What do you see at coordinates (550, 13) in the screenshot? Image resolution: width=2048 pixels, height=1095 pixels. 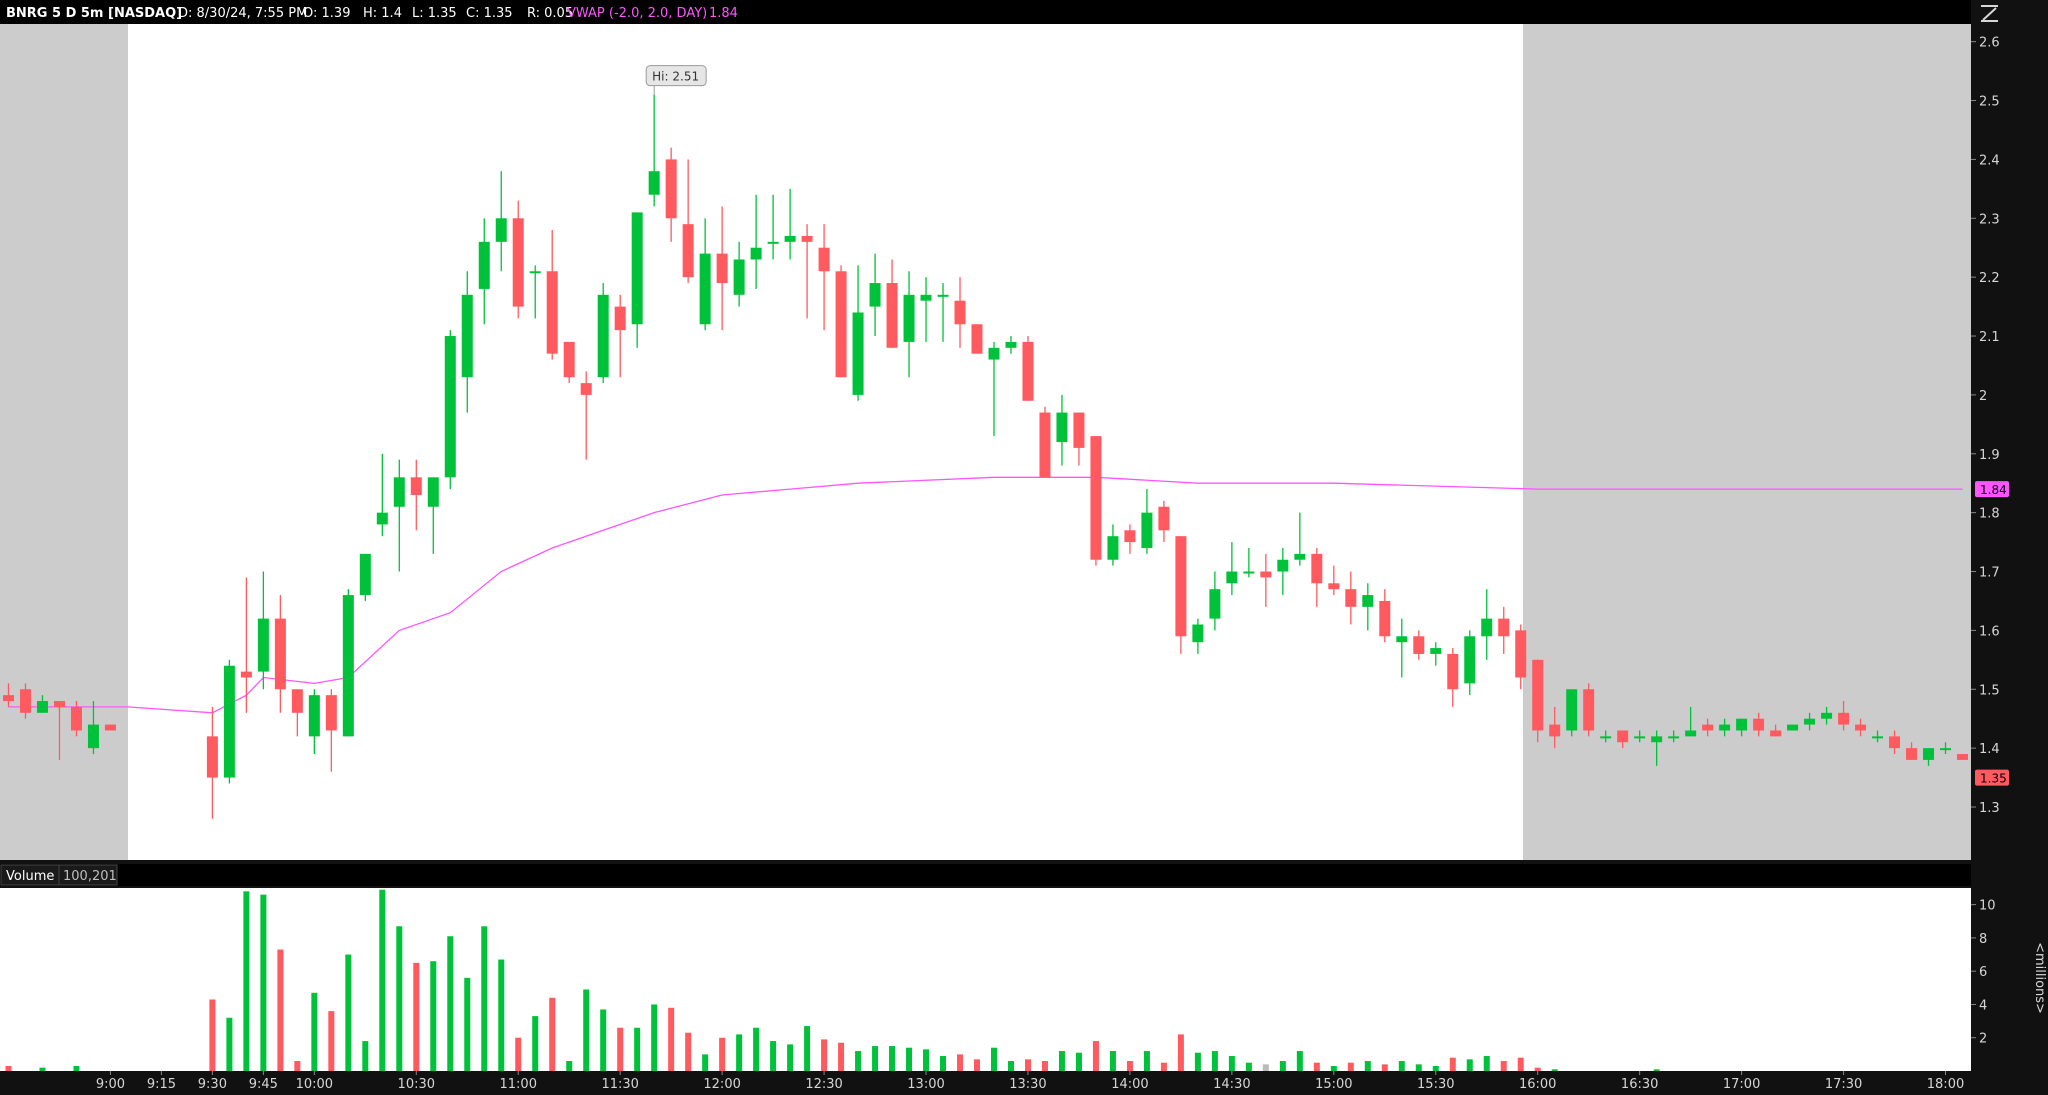 I see `ohlc-field: R: 0.05` at bounding box center [550, 13].